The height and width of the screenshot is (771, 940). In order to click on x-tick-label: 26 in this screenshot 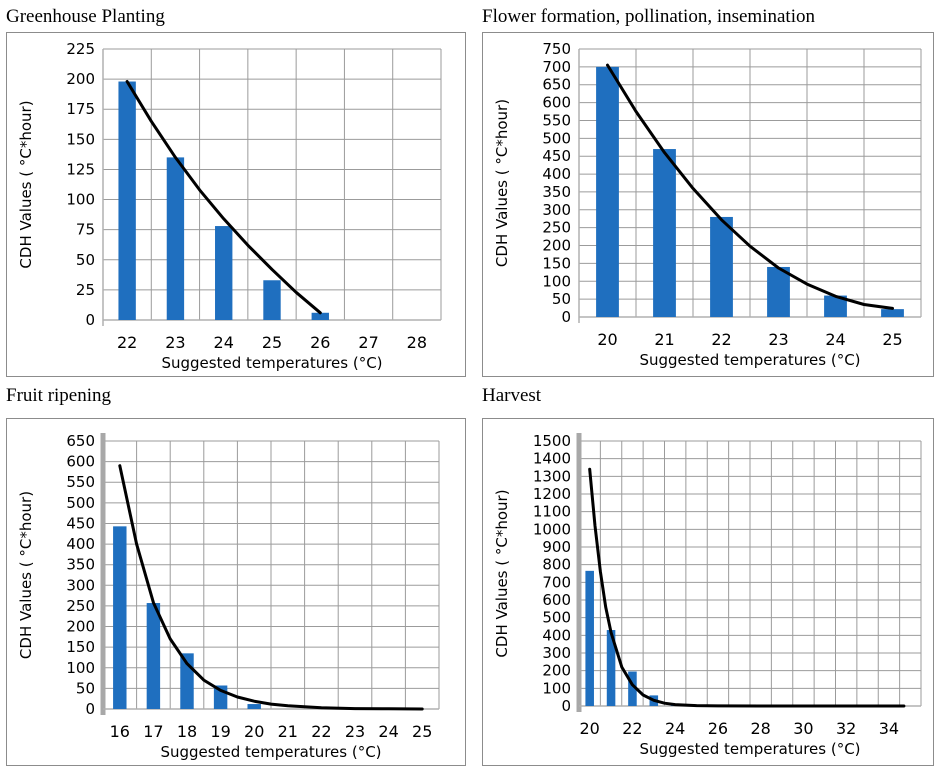, I will do `click(718, 728)`.